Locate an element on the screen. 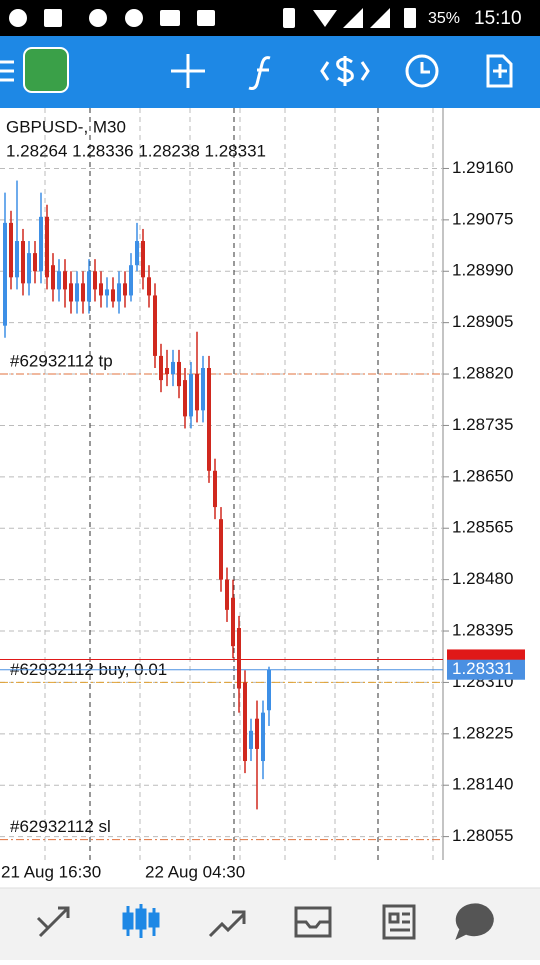 The height and width of the screenshot is (965, 540). battery-level: 35% is located at coordinates (444, 18).